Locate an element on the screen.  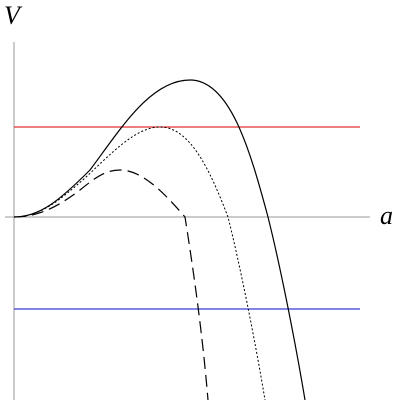
x-axis-label: a is located at coordinates (386, 215).